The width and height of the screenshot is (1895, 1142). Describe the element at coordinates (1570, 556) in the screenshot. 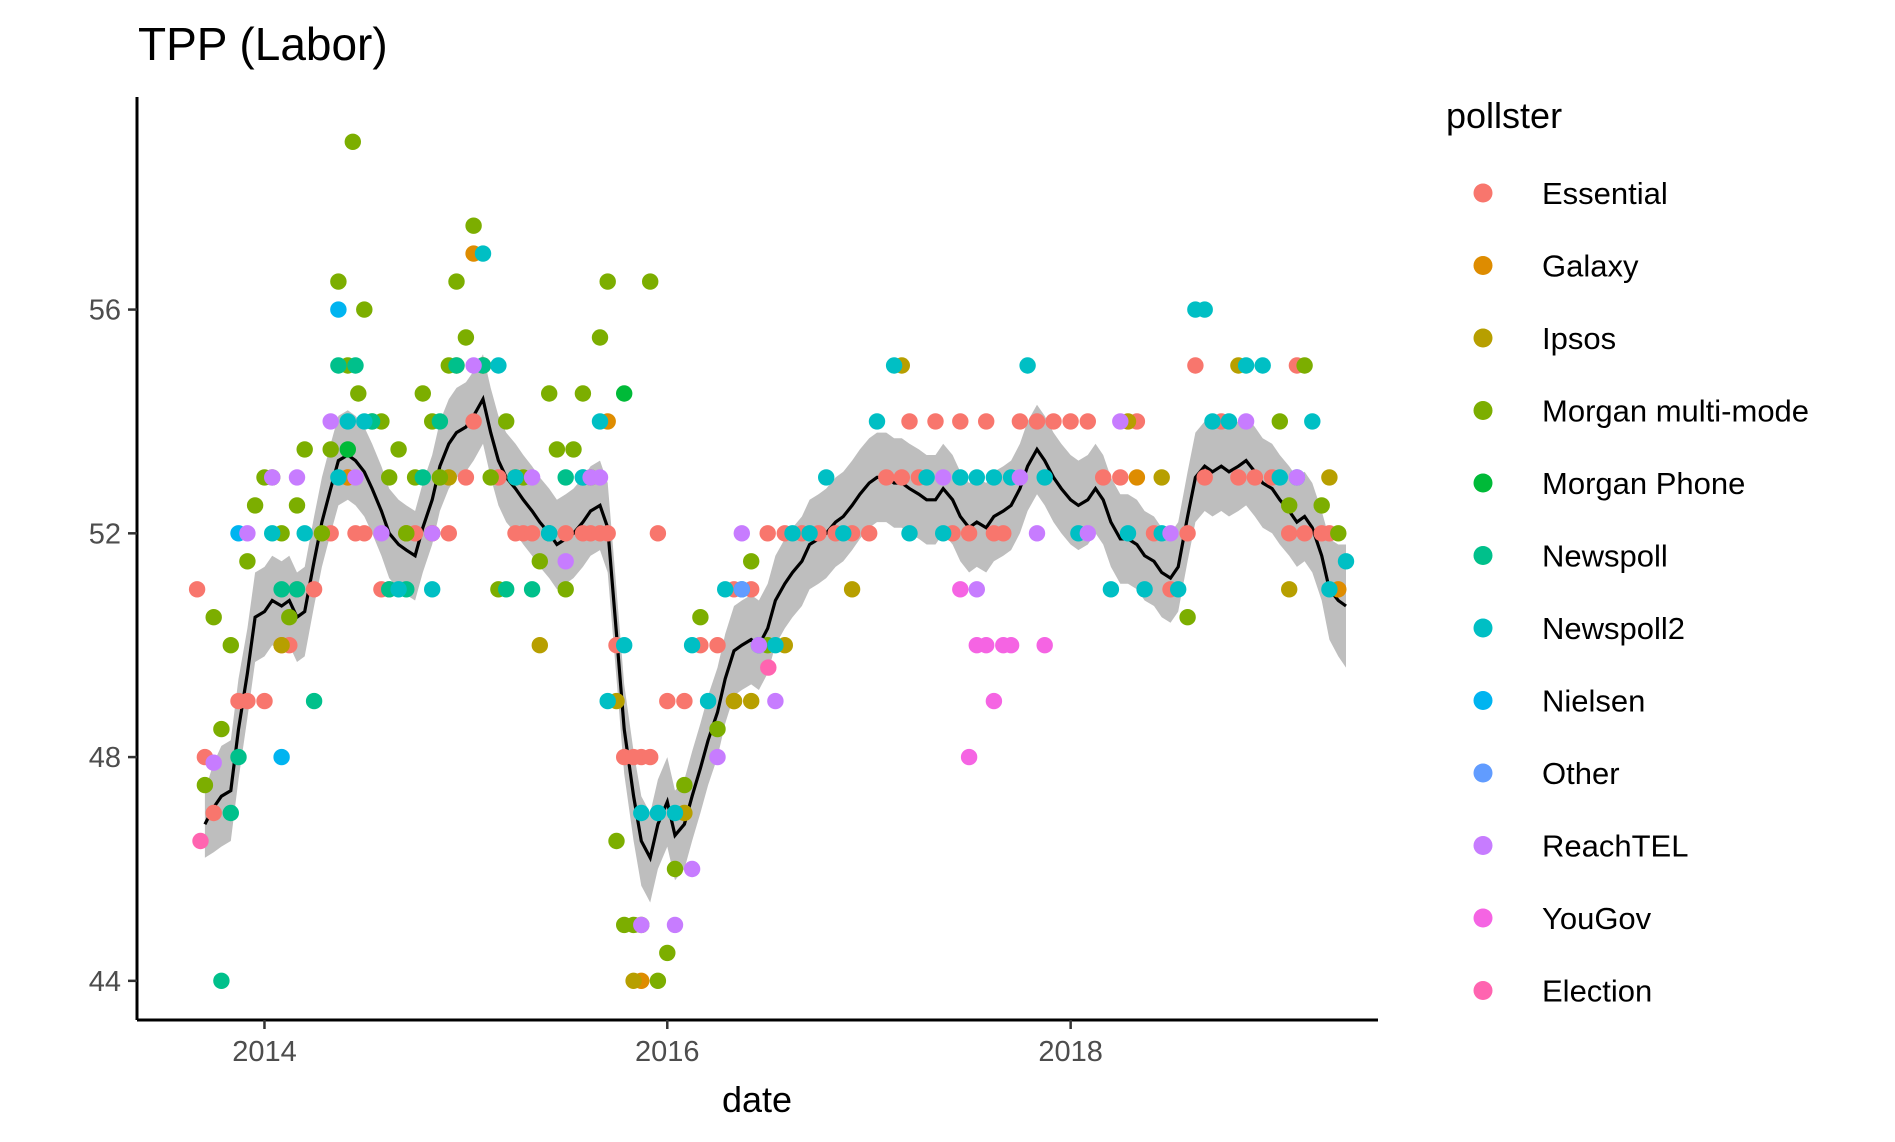

I see `legend-item-newspoll: Newspoll` at that location.